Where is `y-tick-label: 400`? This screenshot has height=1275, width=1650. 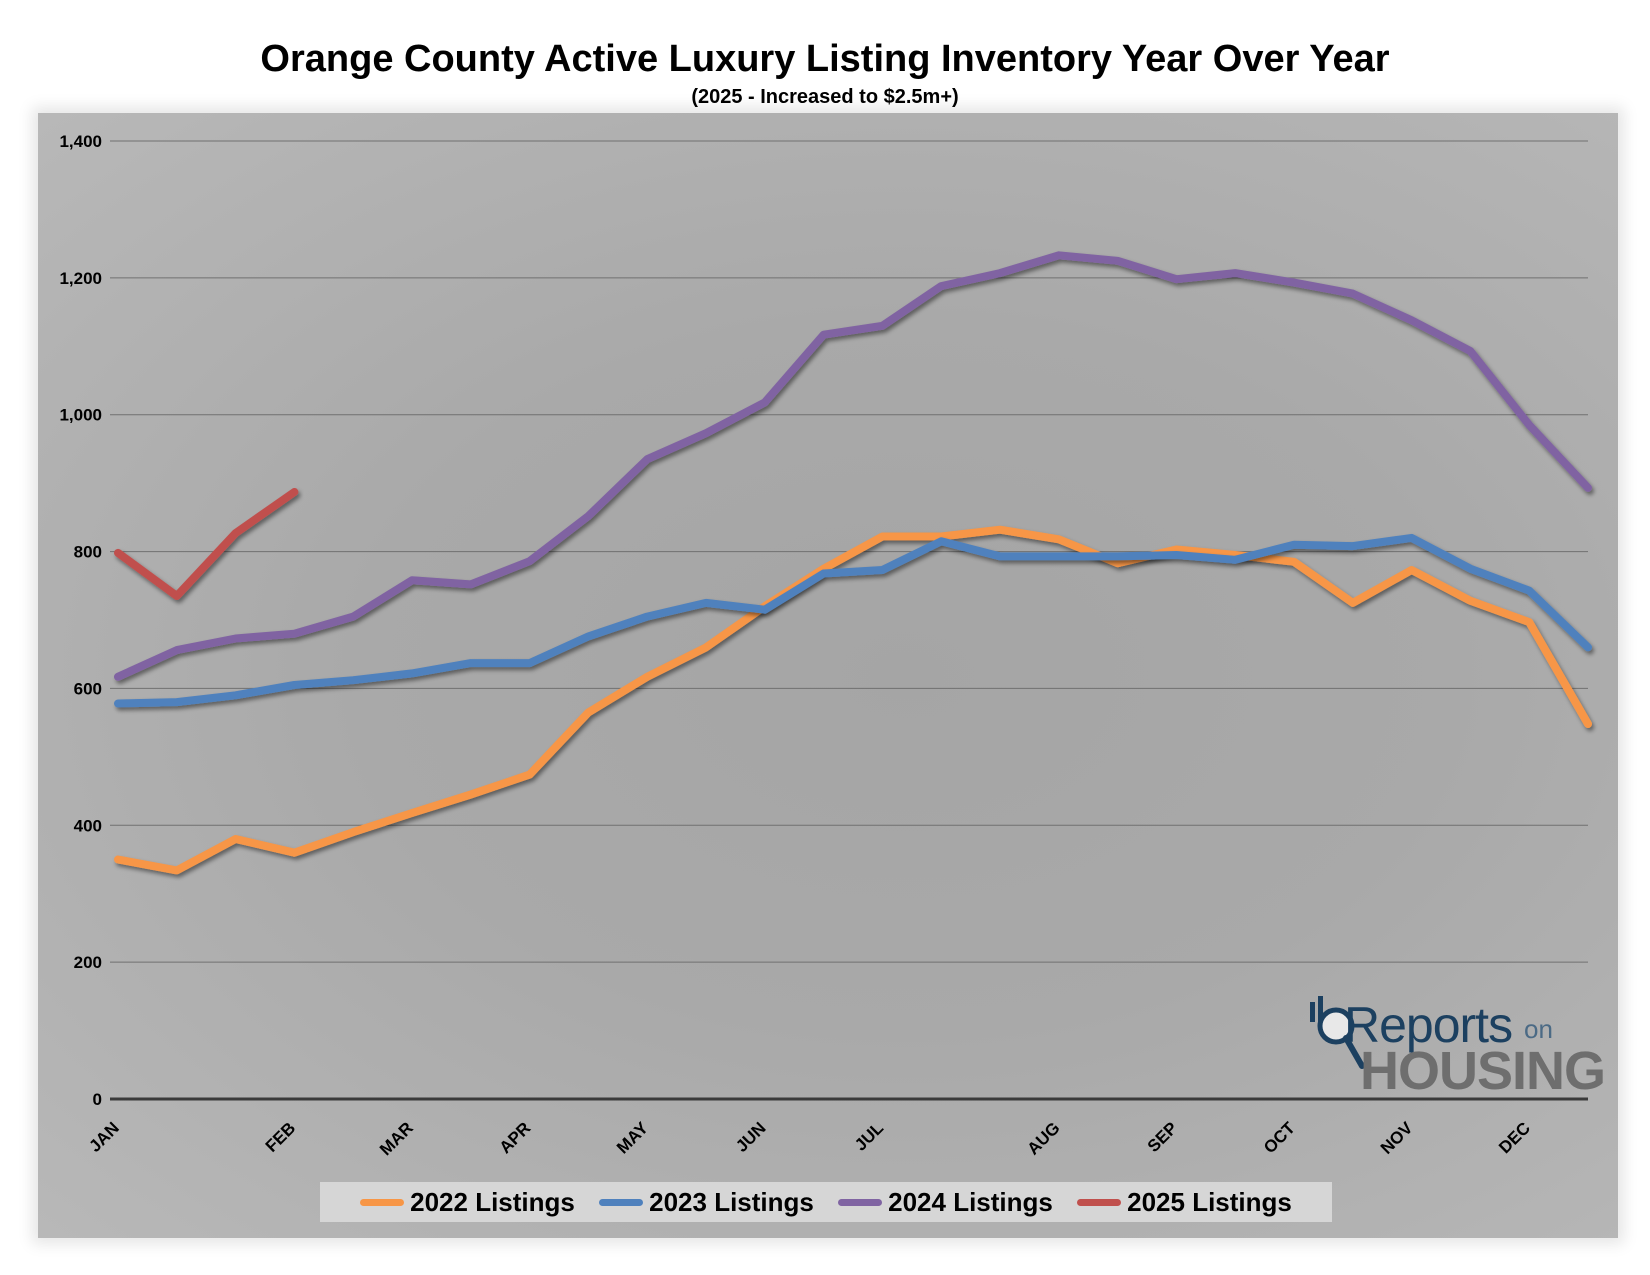
y-tick-label: 400 is located at coordinates (88, 825).